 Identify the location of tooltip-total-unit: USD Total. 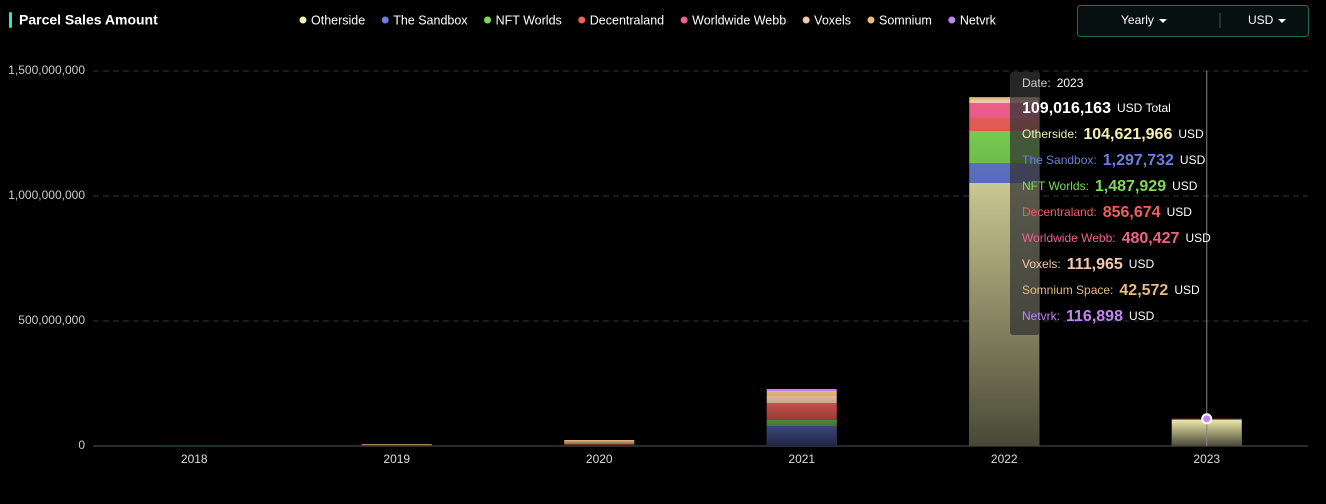
(1144, 108).